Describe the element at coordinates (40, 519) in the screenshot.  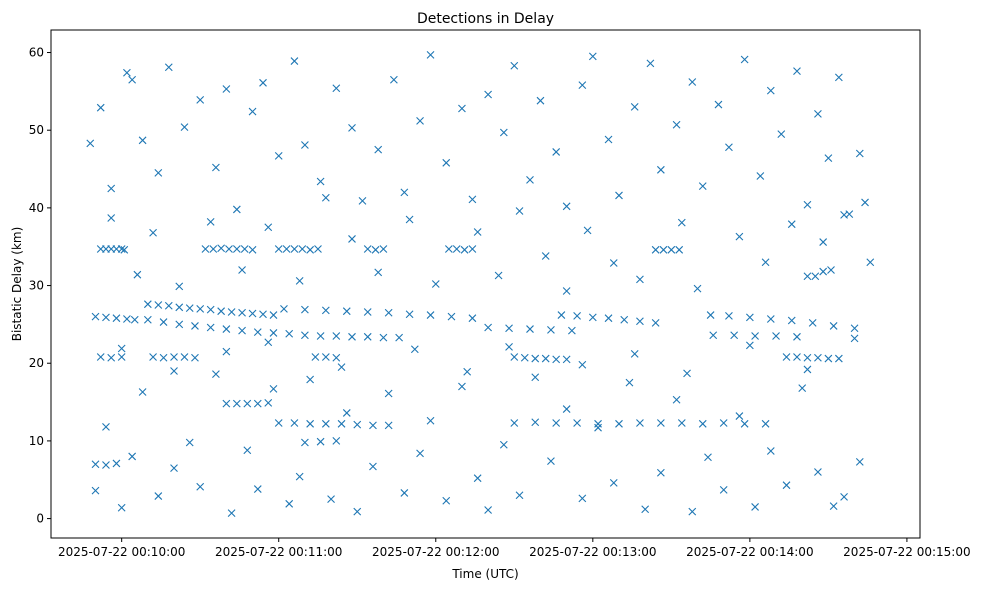
I see `y-tick-label: 0` at that location.